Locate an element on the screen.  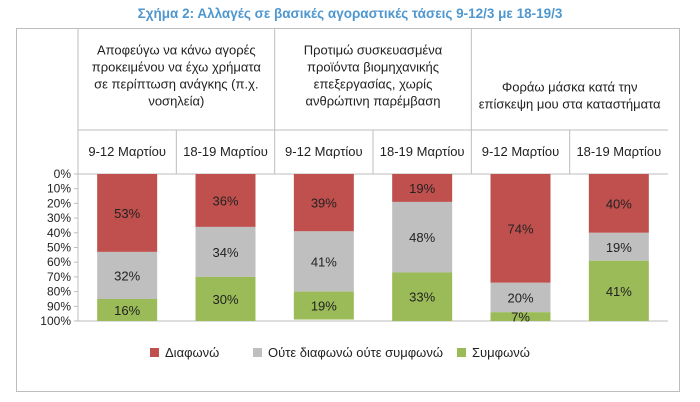
data-label: 39% is located at coordinates (324, 203).